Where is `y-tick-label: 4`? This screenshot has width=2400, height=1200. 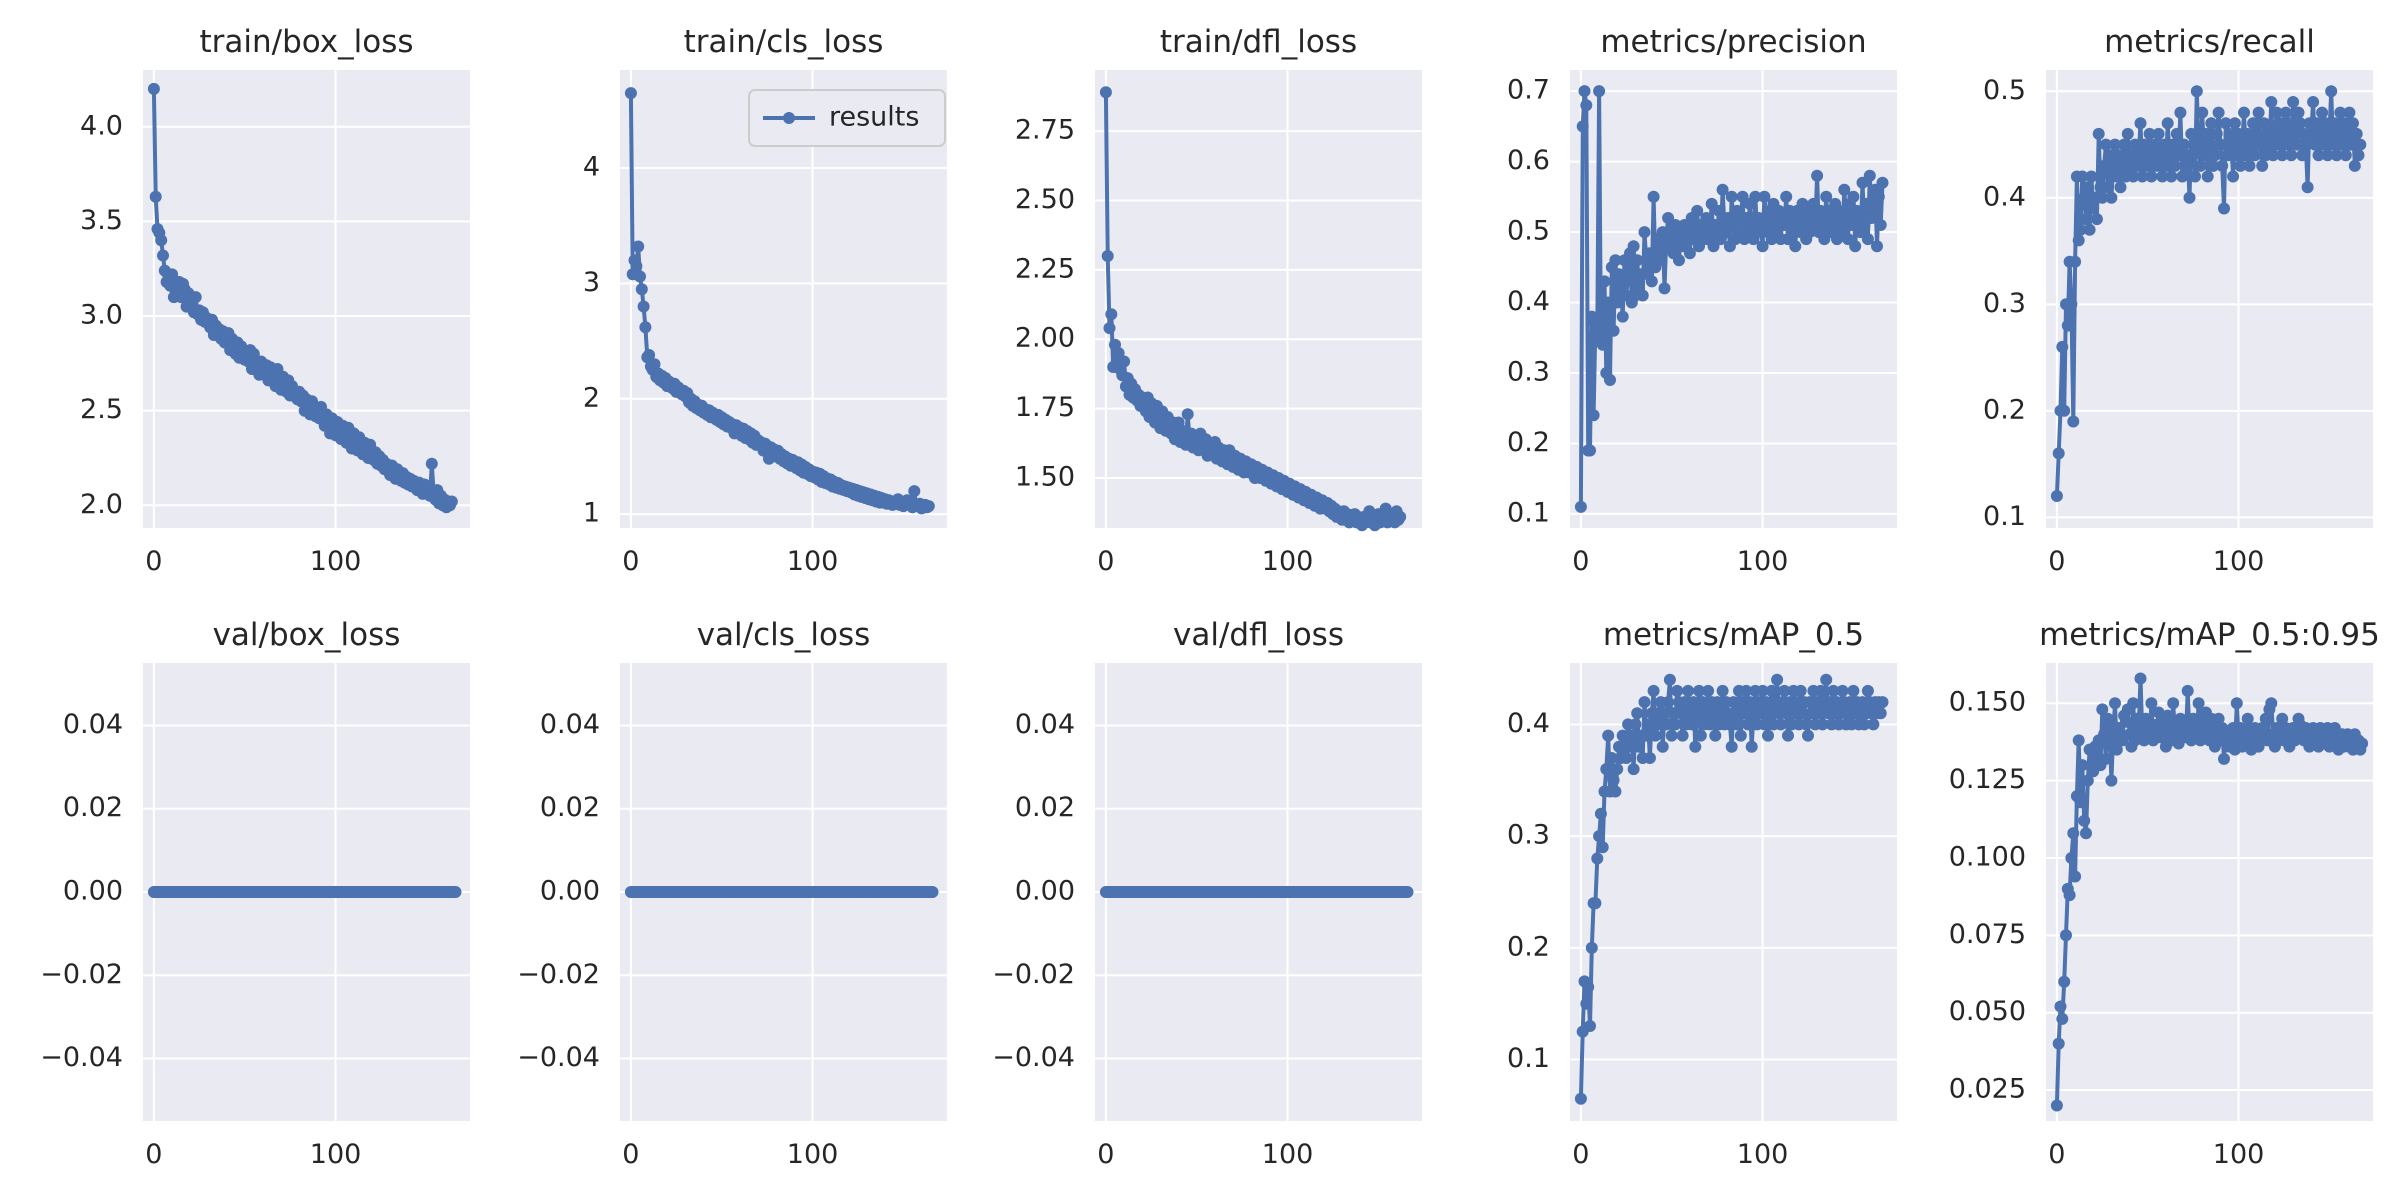 y-tick-label: 4 is located at coordinates (591, 167).